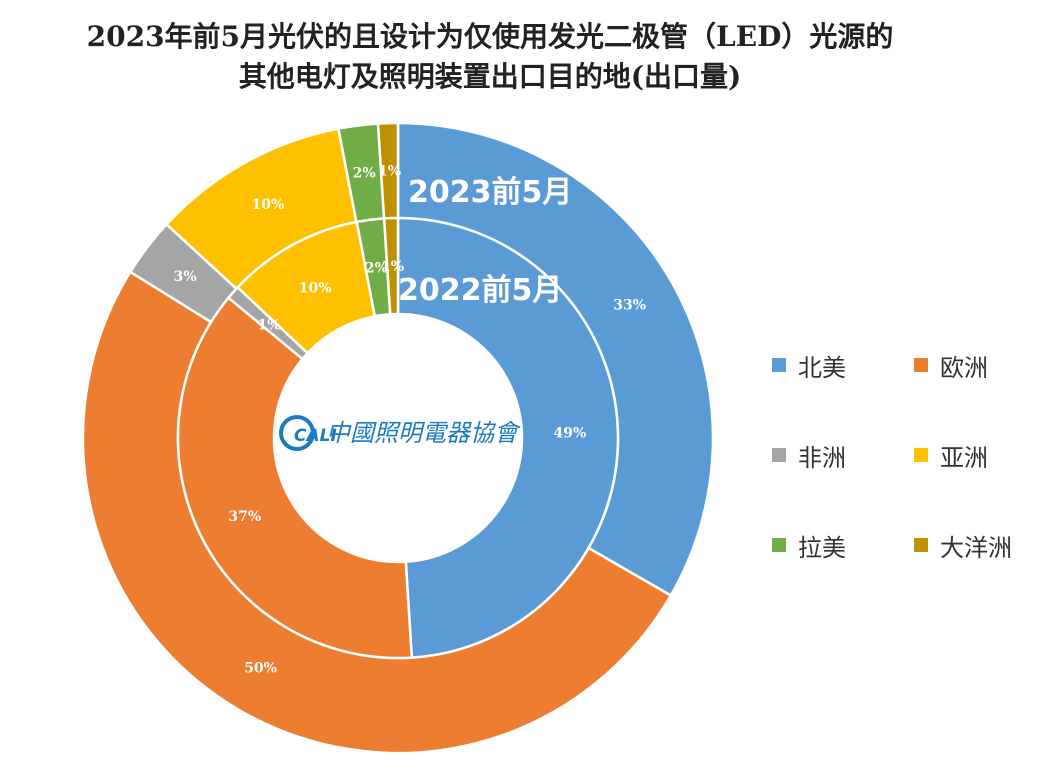 The height and width of the screenshot is (772, 1044). Describe the element at coordinates (490, 36) in the screenshot. I see `chart-title-line-1: 2023年前5月光伏的且设计为仅使用发光二极管（LED）光源的` at that location.